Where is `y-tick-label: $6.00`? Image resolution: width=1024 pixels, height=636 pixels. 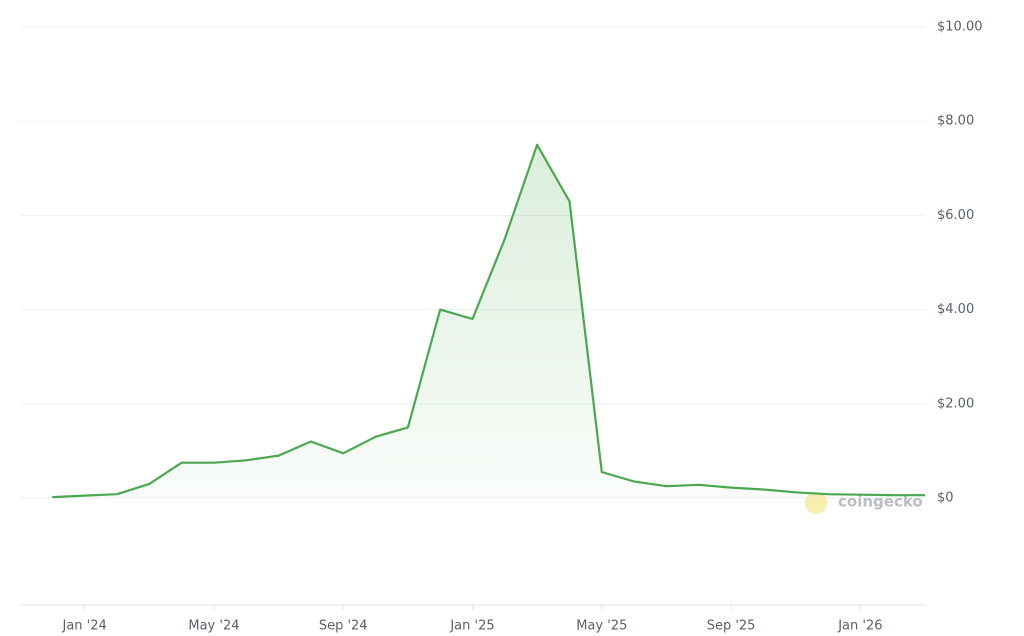
y-tick-label: $6.00 is located at coordinates (955, 215).